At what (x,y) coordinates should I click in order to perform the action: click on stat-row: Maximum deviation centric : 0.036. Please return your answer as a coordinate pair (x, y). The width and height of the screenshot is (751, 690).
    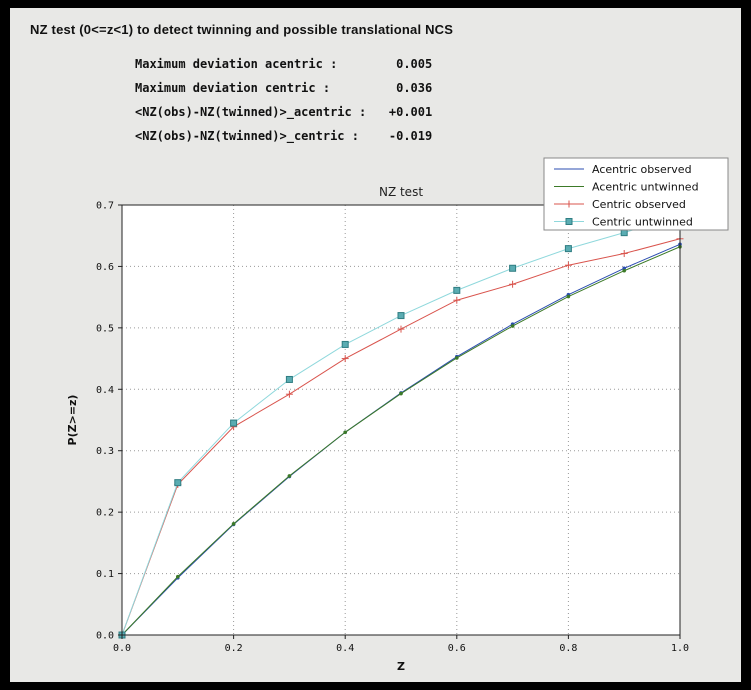
    Looking at the image, I should click on (283, 88).